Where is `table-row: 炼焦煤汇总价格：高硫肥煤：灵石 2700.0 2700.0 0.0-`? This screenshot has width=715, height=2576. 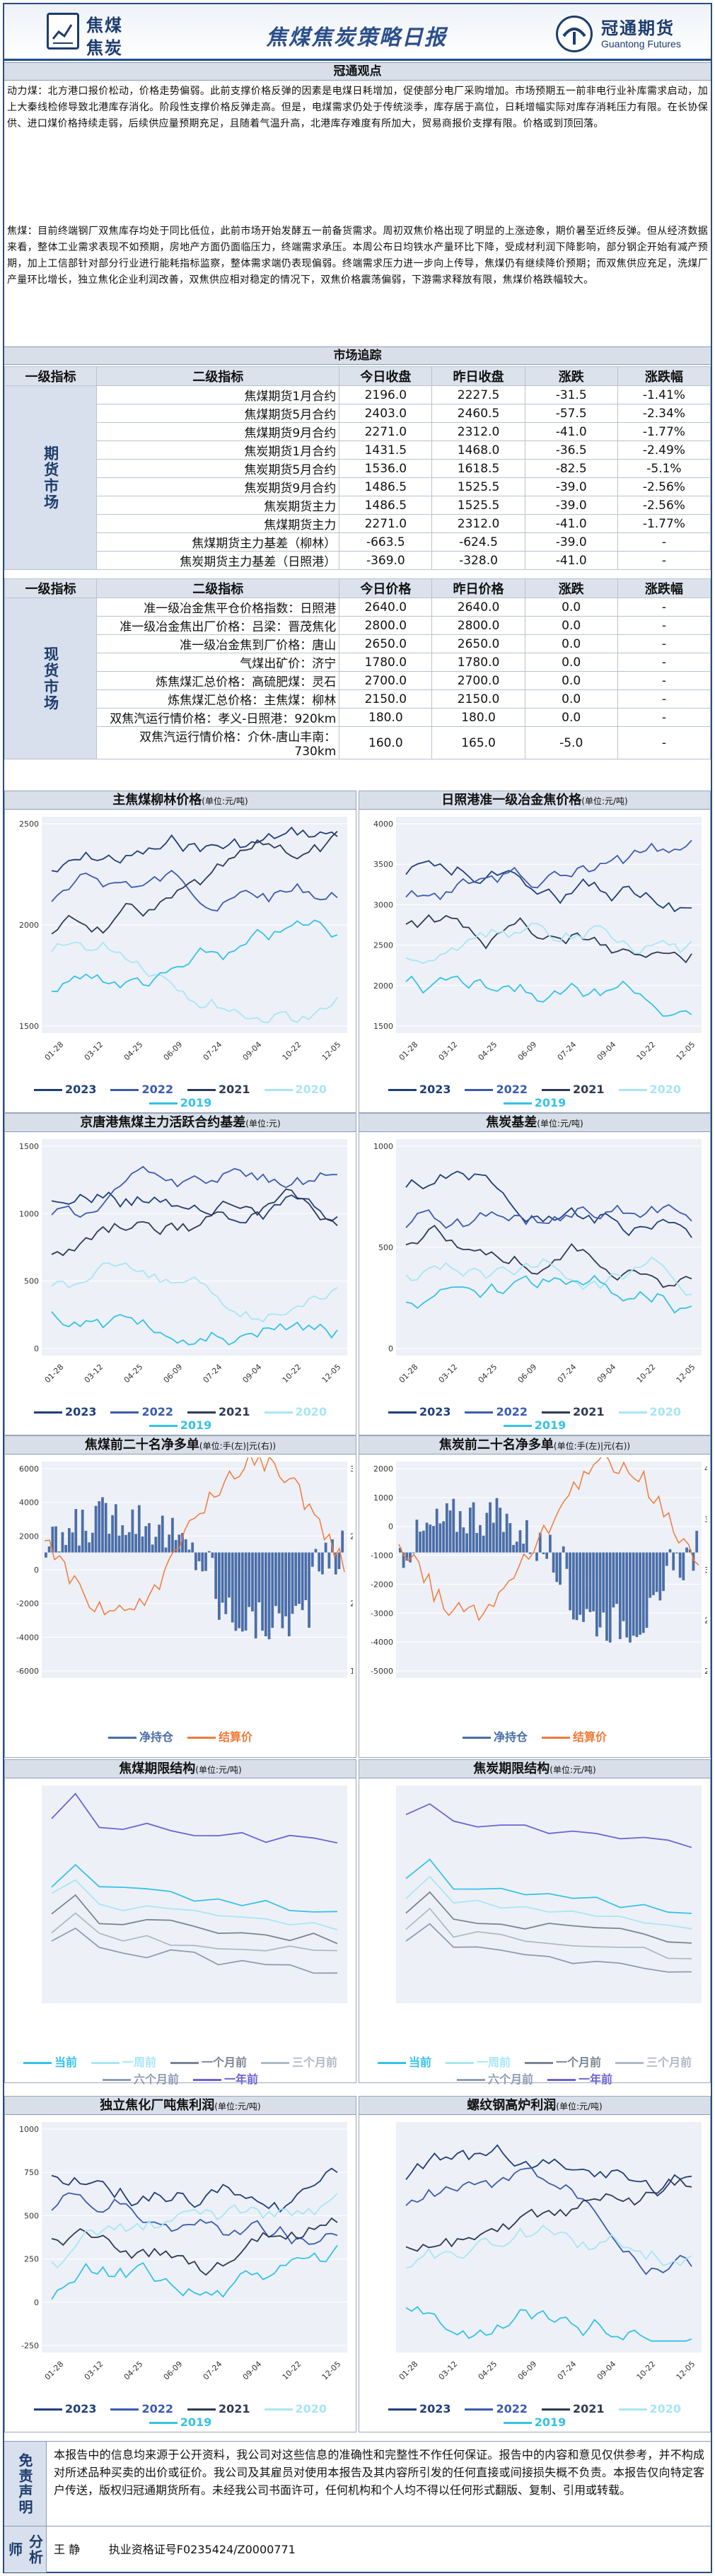
table-row: 炼焦煤汇总价格：高硫肥煤：灵石 2700.0 2700.0 0.0- is located at coordinates (358, 680).